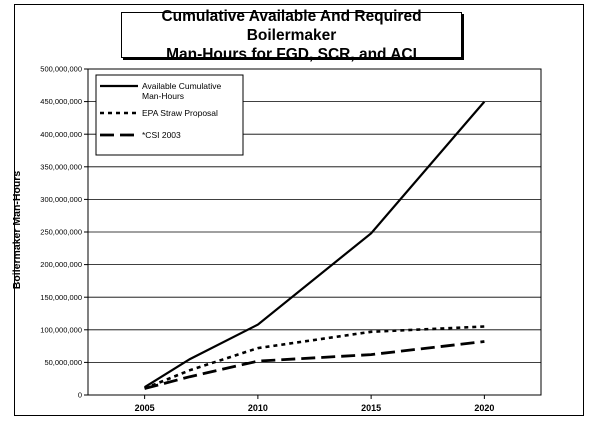 The width and height of the screenshot is (589, 421). What do you see at coordinates (61, 232) in the screenshot?
I see `y-tick-label: 250,000,000` at bounding box center [61, 232].